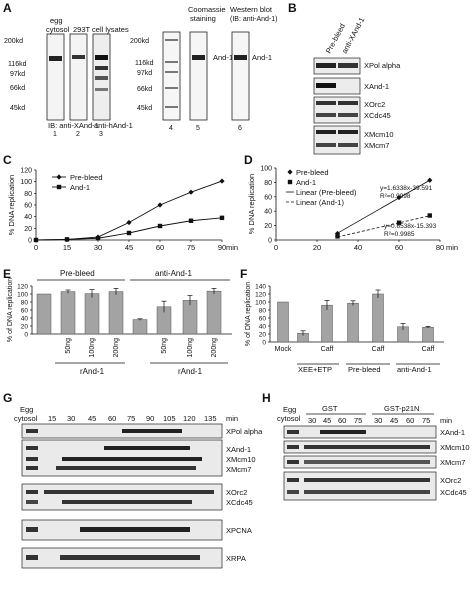 The image size is (474, 590). I want to click on h-gst-label: GST, so click(330, 408).